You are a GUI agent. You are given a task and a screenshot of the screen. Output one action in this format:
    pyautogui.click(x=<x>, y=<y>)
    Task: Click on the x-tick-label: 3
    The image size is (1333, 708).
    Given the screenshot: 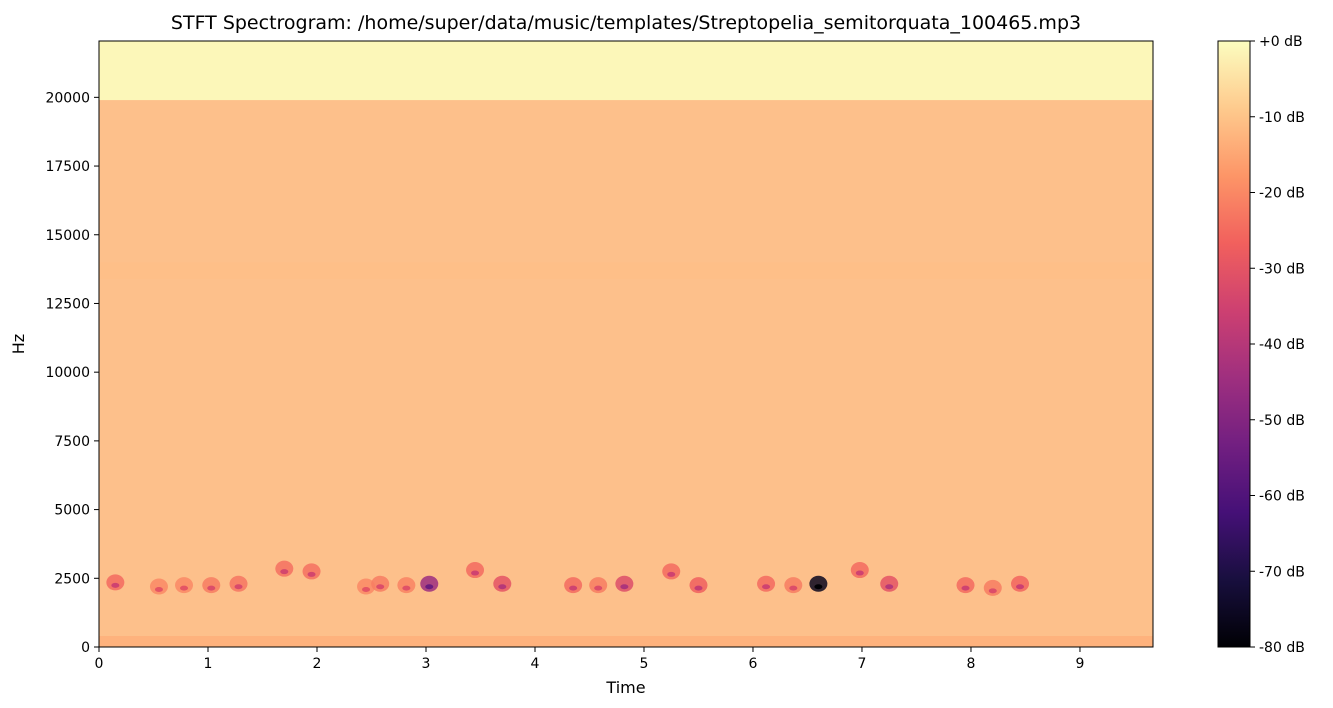 What is the action you would take?
    pyautogui.click(x=426, y=664)
    